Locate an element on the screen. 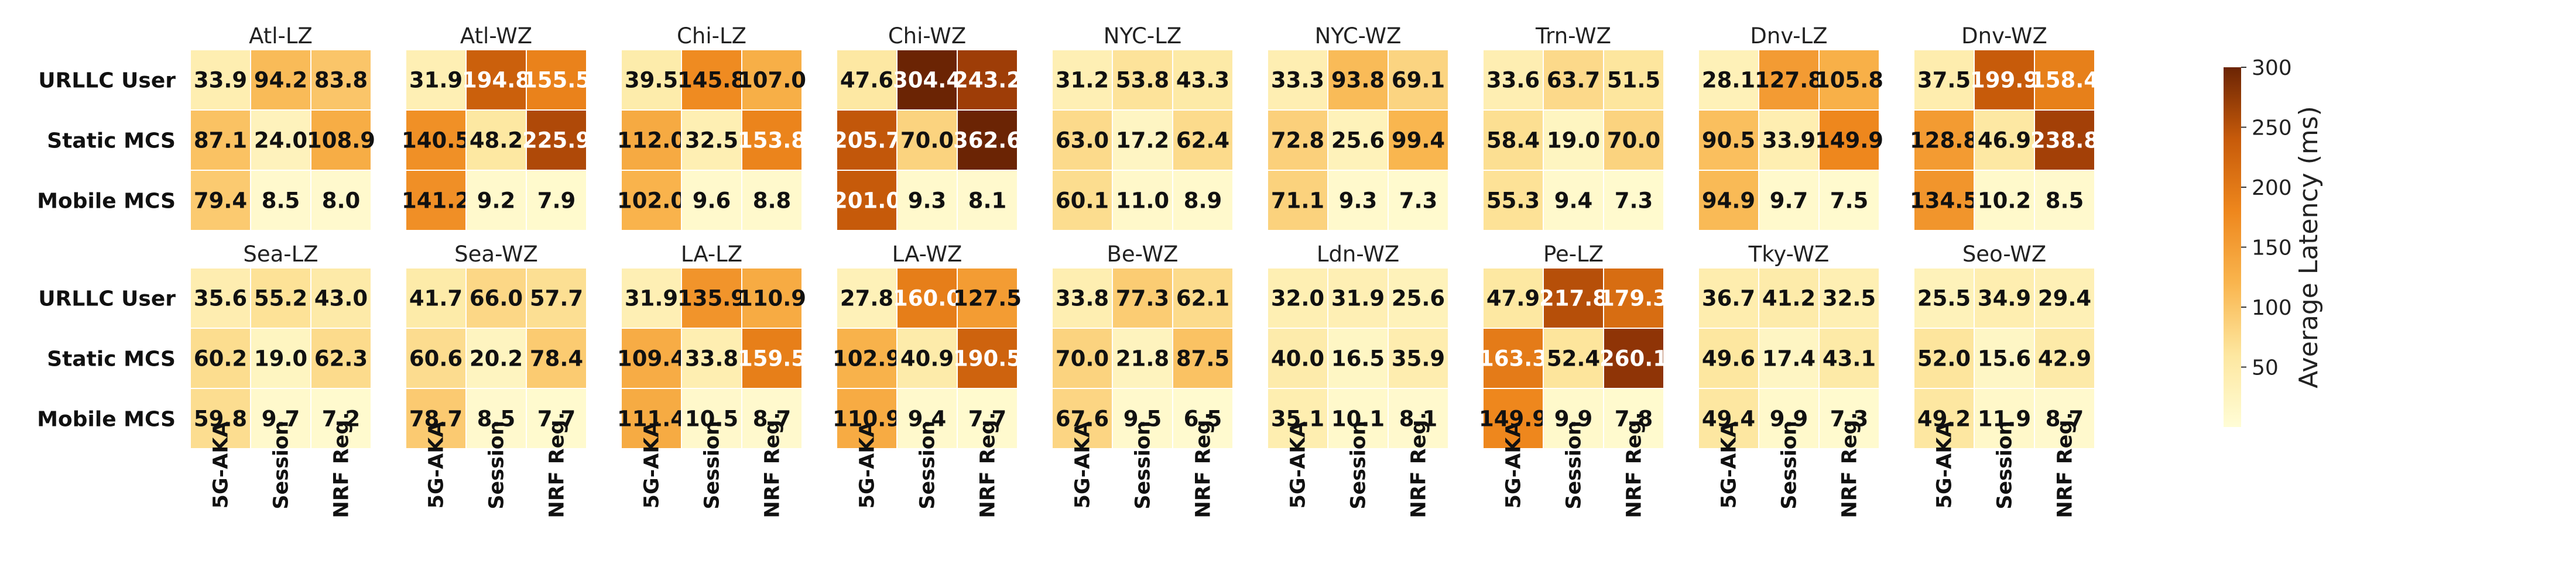 The image size is (2576, 585). cell-value-label: 7.3 is located at coordinates (1634, 201).